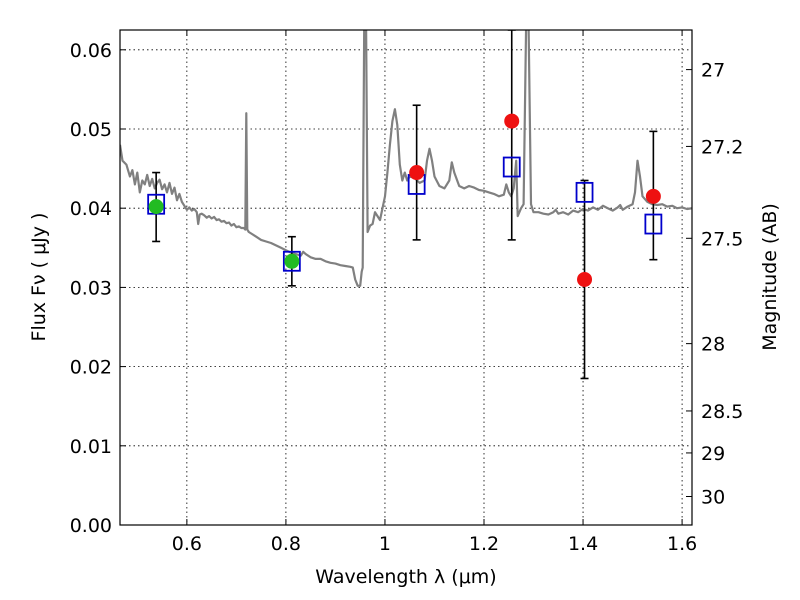  Describe the element at coordinates (91, 526) in the screenshot. I see `y-tick-label: 0.00` at that location.